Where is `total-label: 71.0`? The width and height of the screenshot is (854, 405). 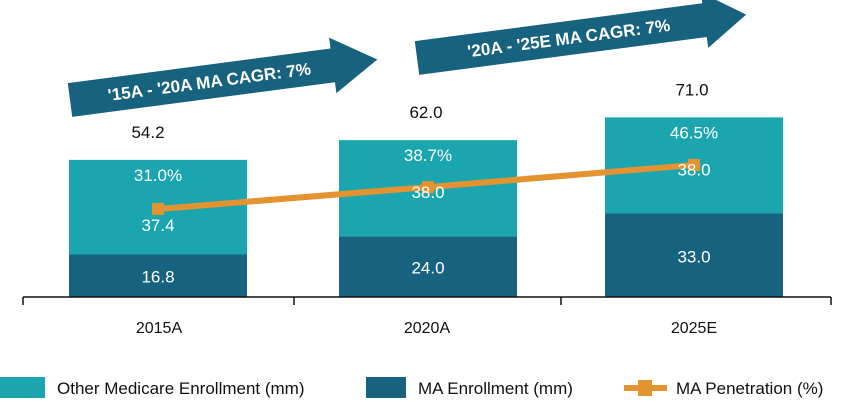
total-label: 71.0 is located at coordinates (691, 89).